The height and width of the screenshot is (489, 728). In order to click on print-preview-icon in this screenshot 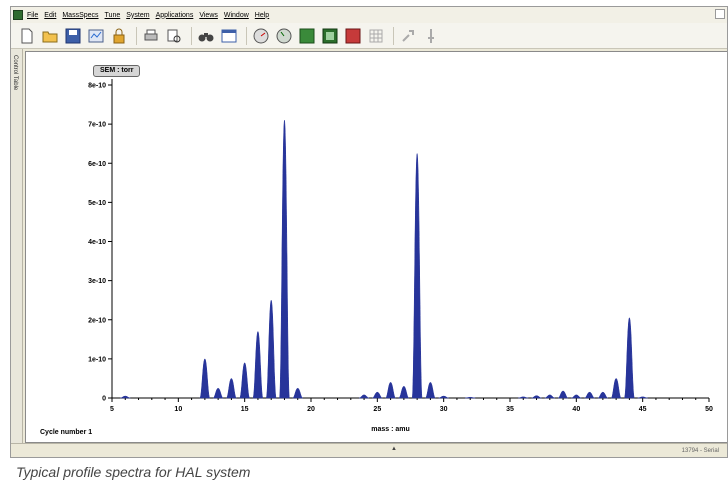, I will do `click(174, 36)`.